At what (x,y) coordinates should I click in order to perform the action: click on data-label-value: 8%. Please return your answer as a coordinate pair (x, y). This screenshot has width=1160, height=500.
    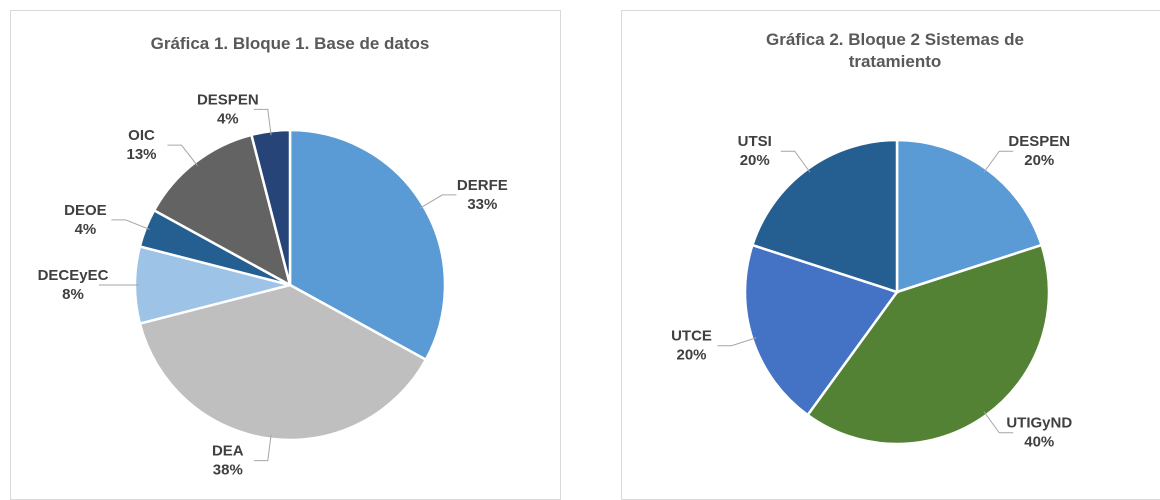
    Looking at the image, I should click on (73, 294).